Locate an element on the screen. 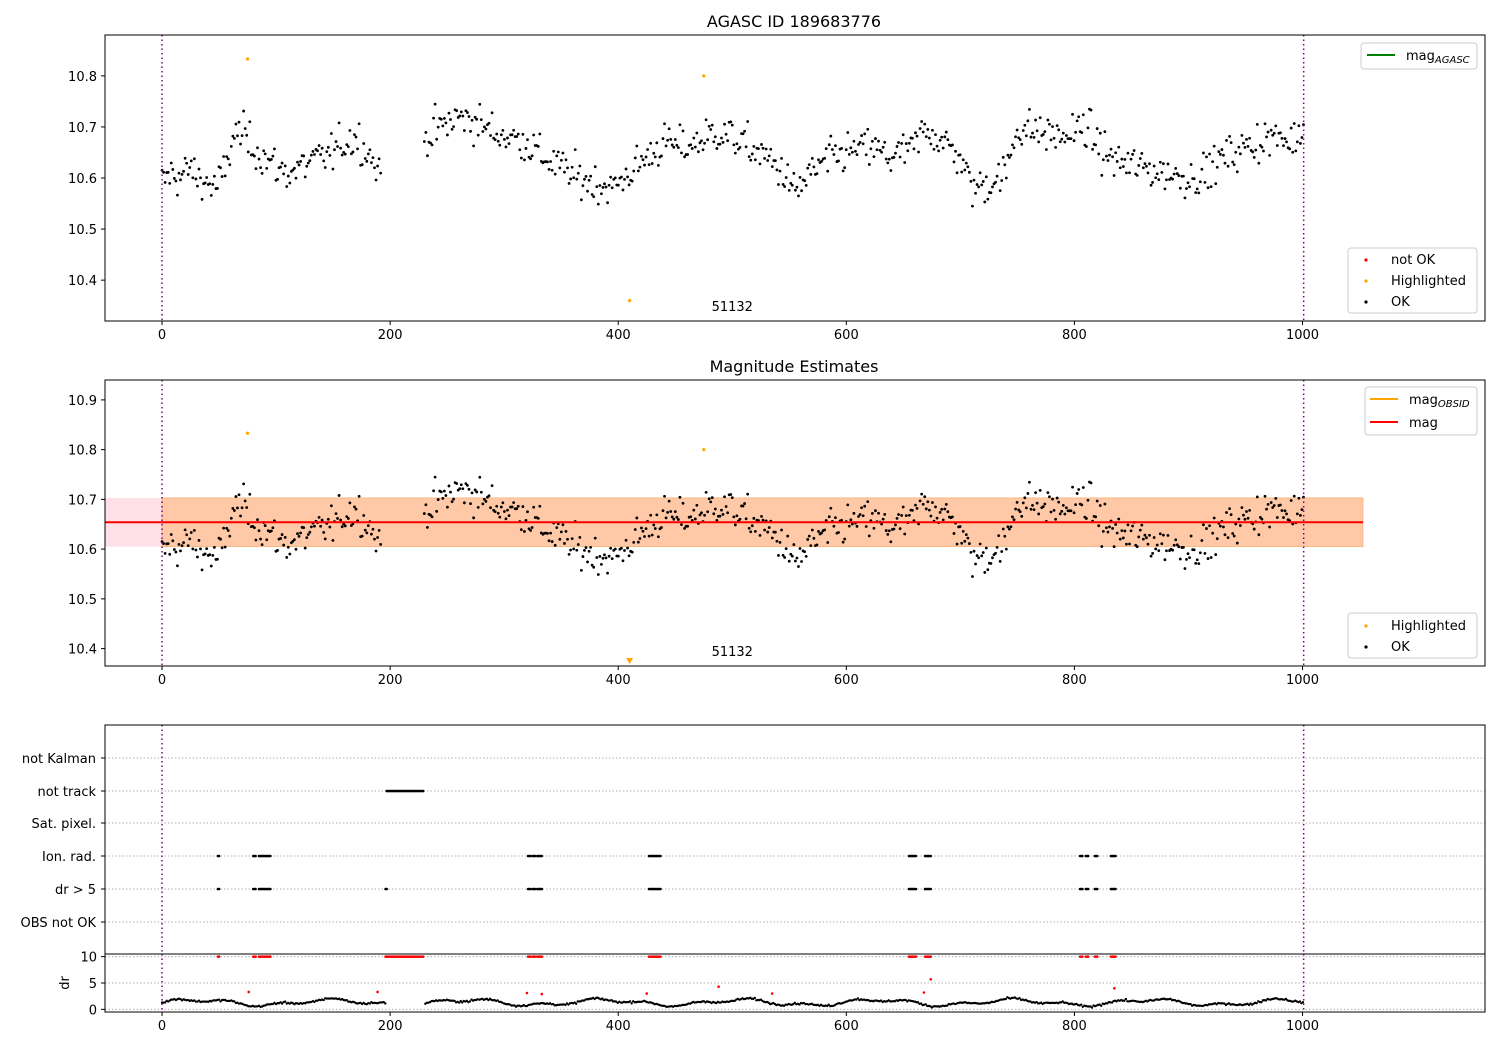  p1-legend-mag-agasc-sub: AGASC is located at coordinates (1452, 60).